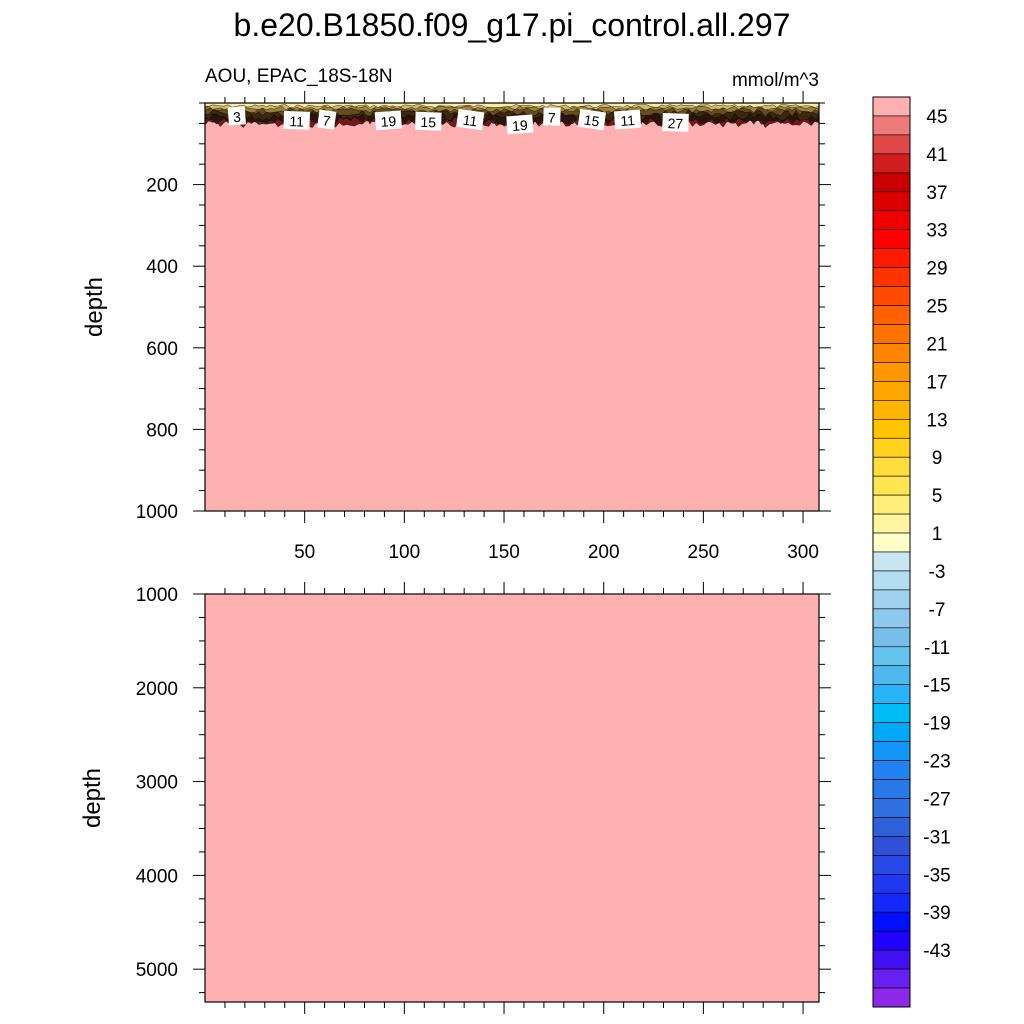 This screenshot has width=1024, height=1024. I want to click on colorbar-label: 45, so click(936, 117).